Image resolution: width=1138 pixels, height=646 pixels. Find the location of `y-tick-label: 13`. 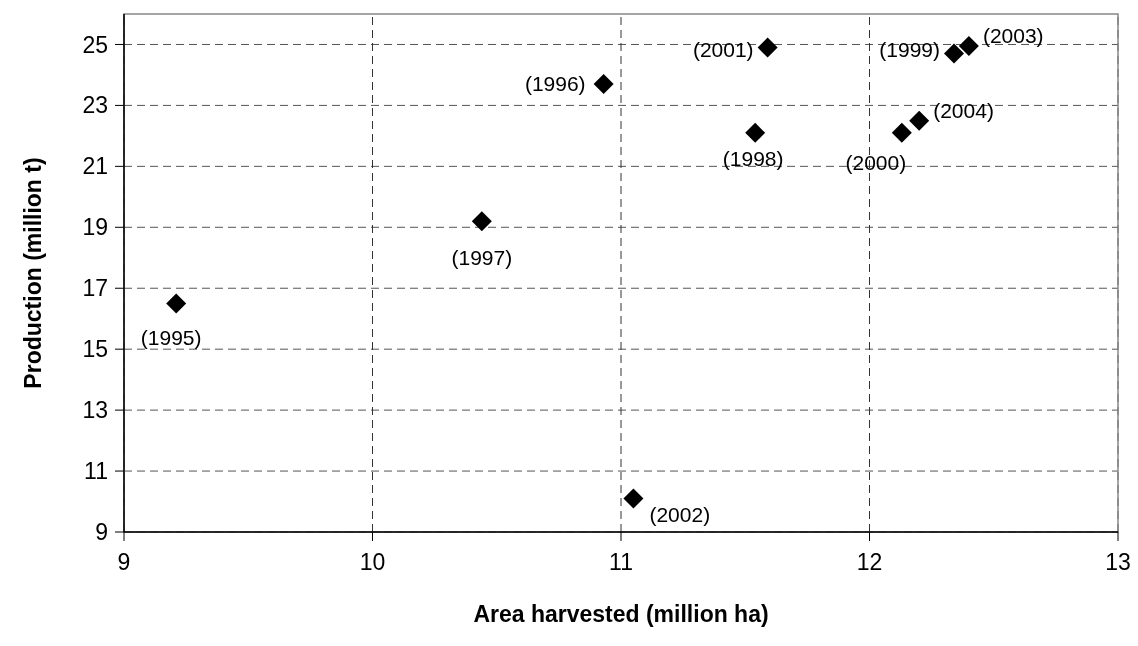

y-tick-label: 13 is located at coordinates (95, 410).